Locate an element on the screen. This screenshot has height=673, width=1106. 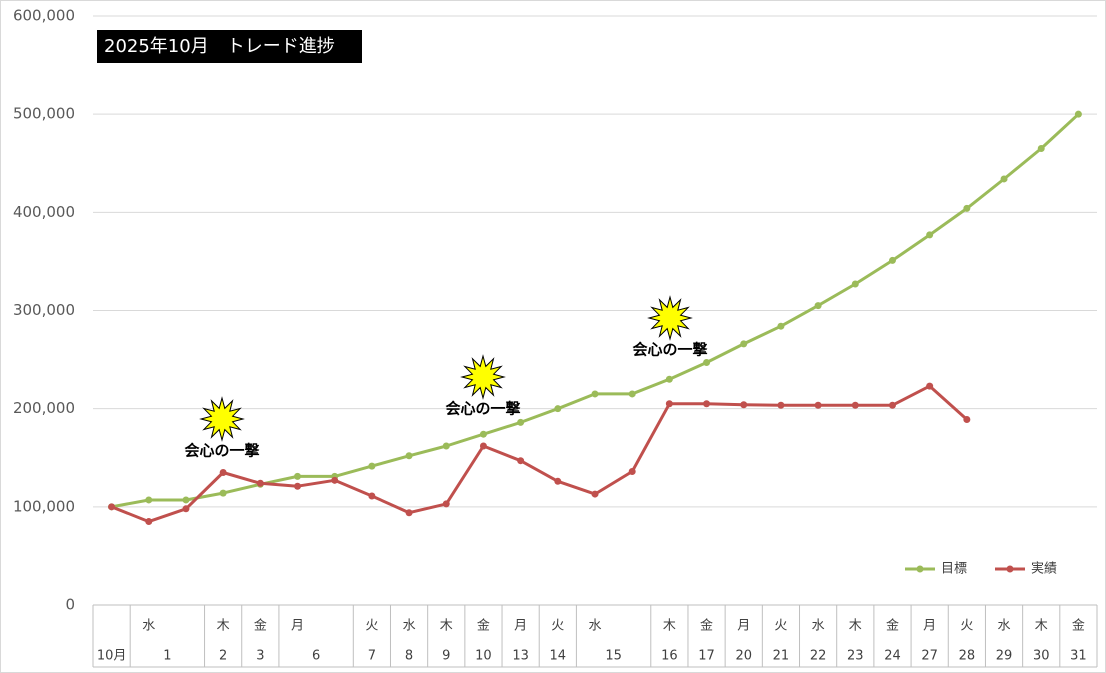
y-tick-label: 200,000 is located at coordinates (44, 408).